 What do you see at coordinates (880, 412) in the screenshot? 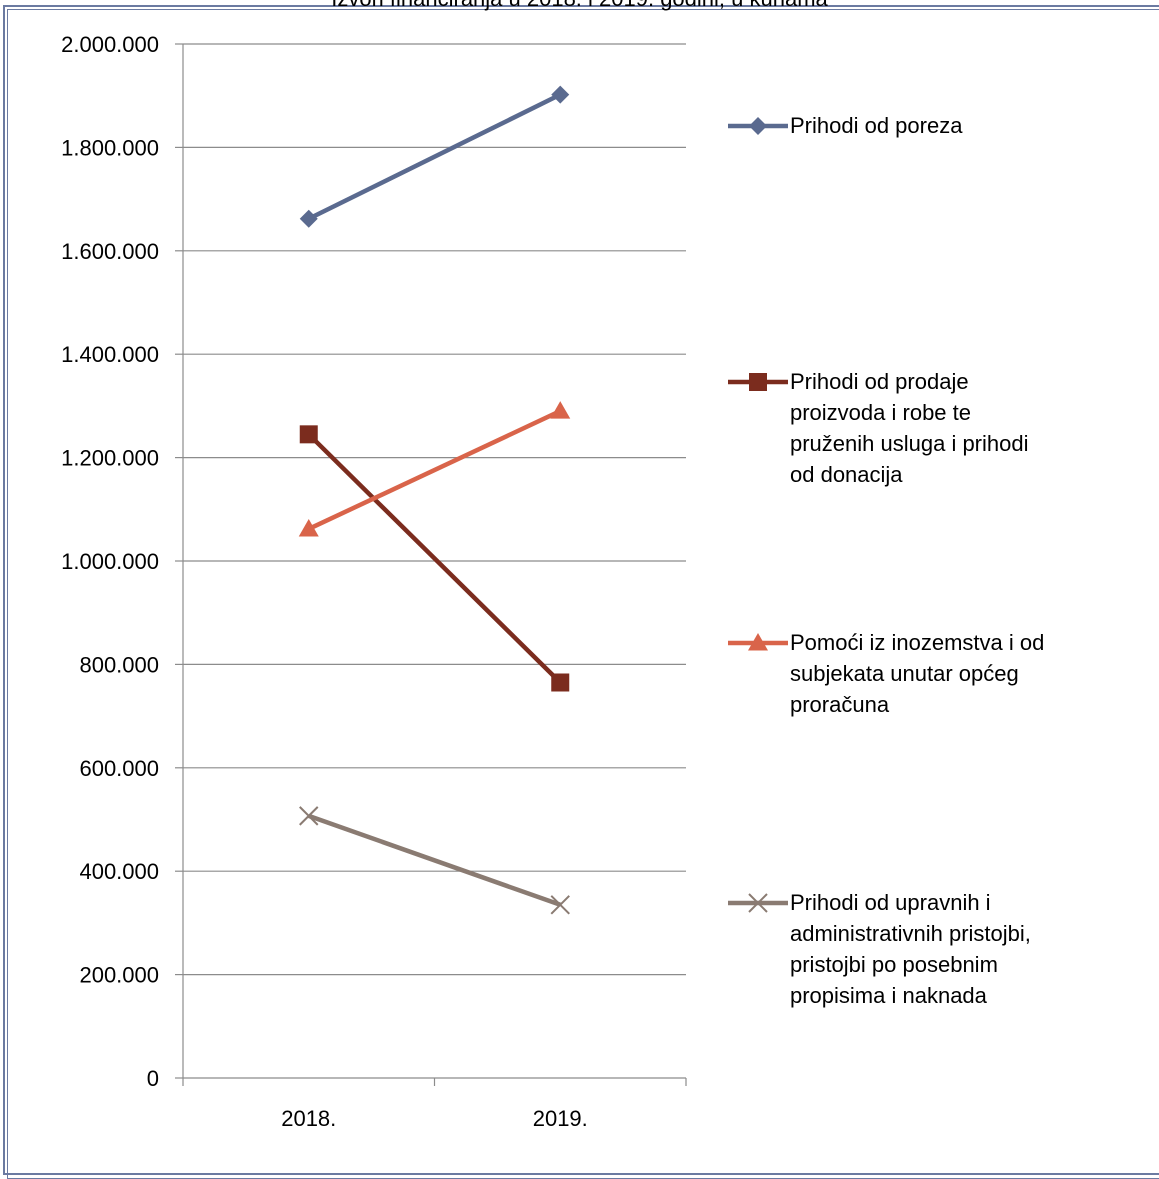
I see `legend-label: proizvoda i robe te` at bounding box center [880, 412].